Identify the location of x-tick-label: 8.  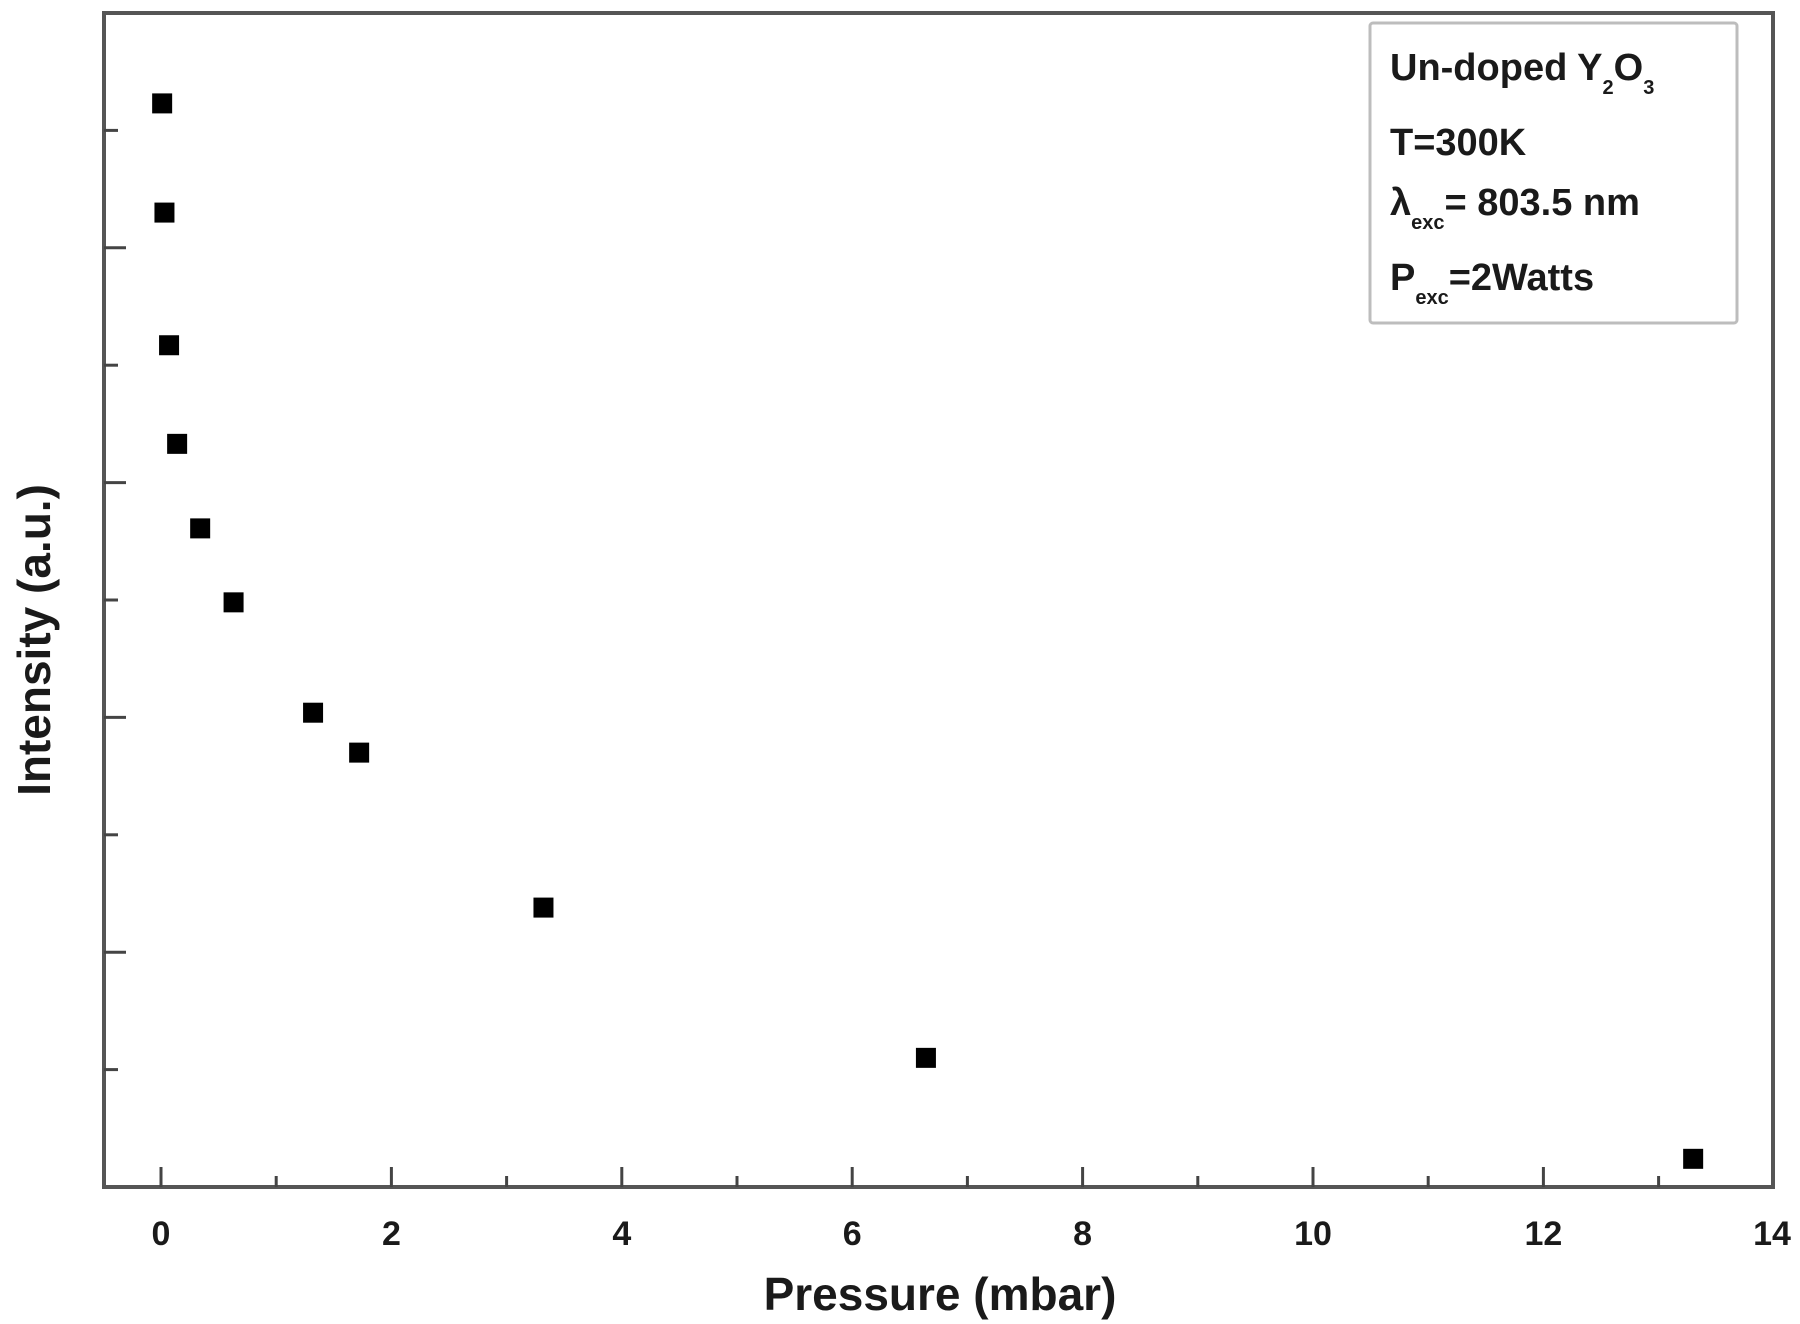
(1082, 1234).